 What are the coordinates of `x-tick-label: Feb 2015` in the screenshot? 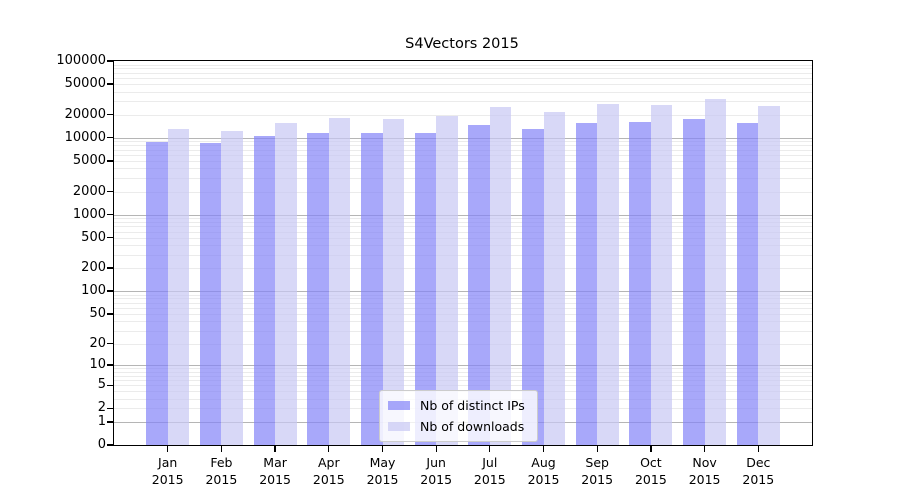 It's located at (221, 471).